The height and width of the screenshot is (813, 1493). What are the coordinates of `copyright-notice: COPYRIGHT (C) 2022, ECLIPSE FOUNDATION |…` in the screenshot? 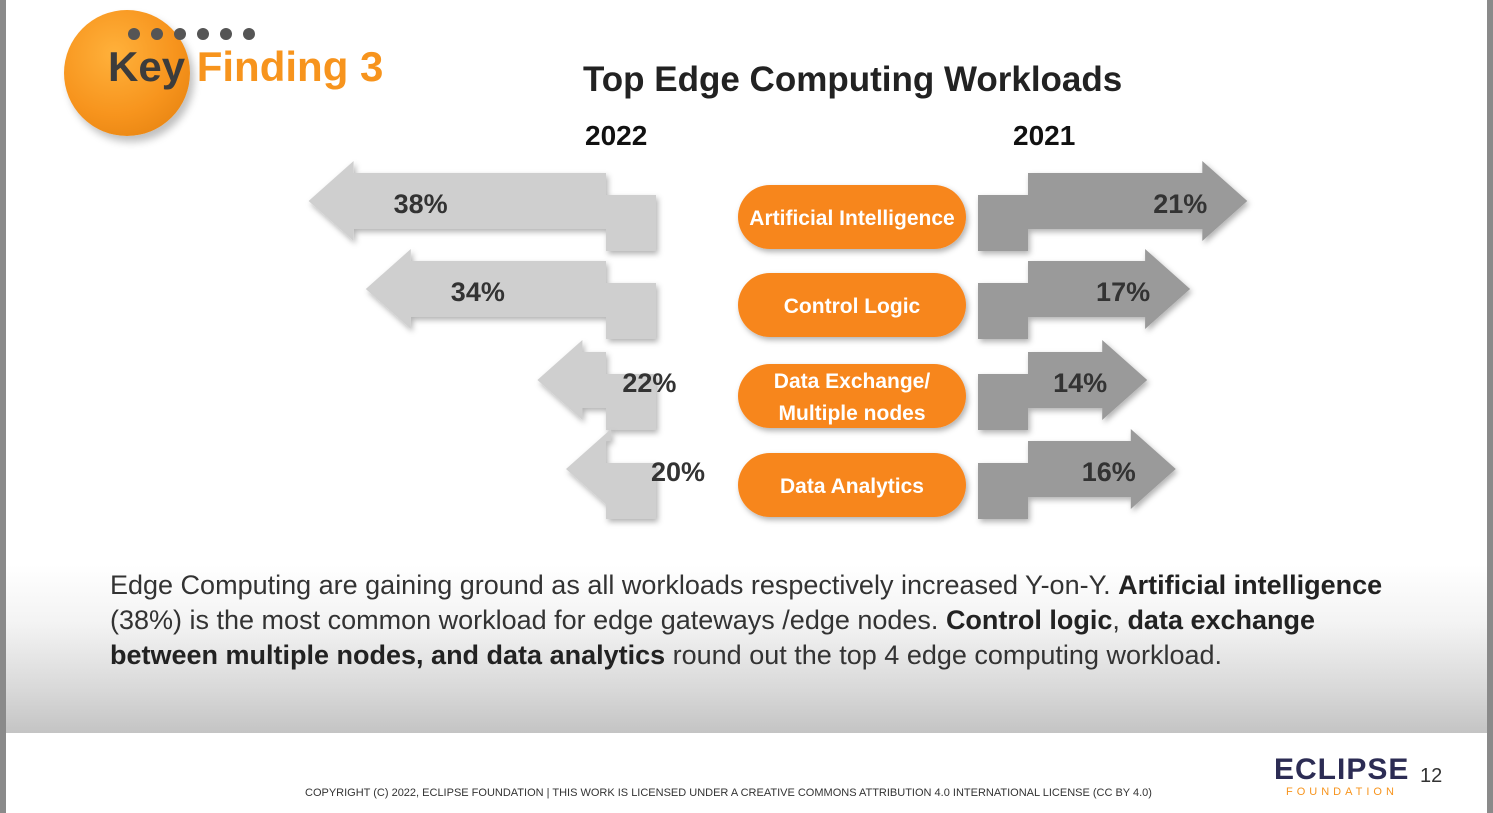 It's located at (728, 793).